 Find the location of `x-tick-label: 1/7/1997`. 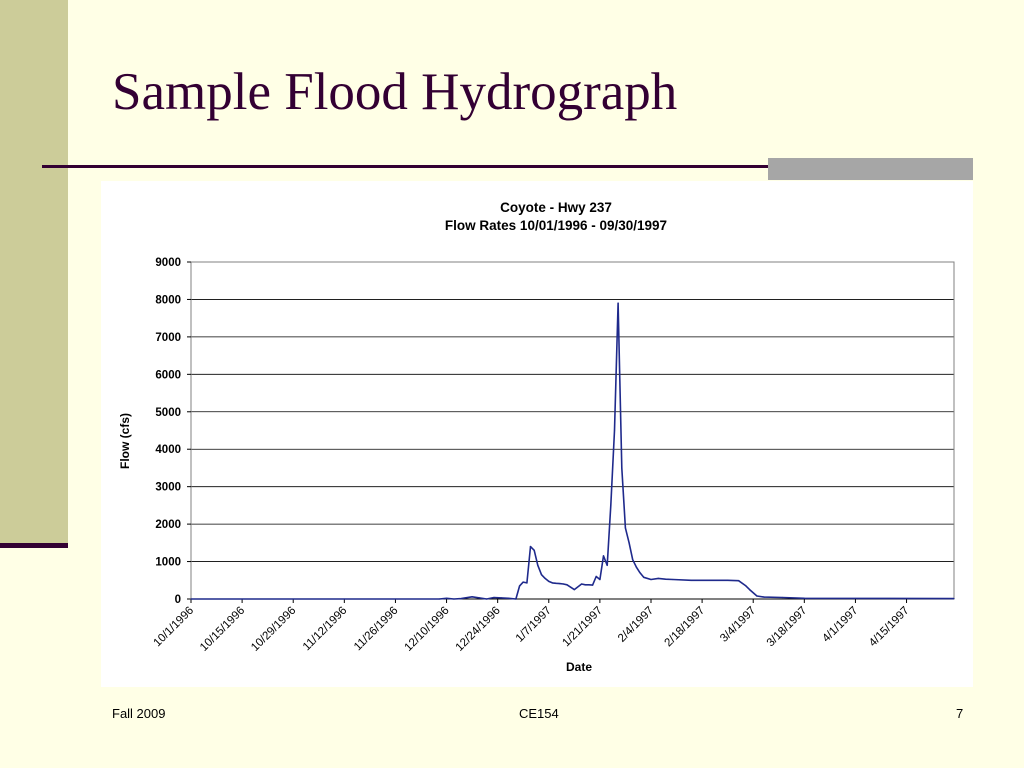

x-tick-label: 1/7/1997 is located at coordinates (534, 625).